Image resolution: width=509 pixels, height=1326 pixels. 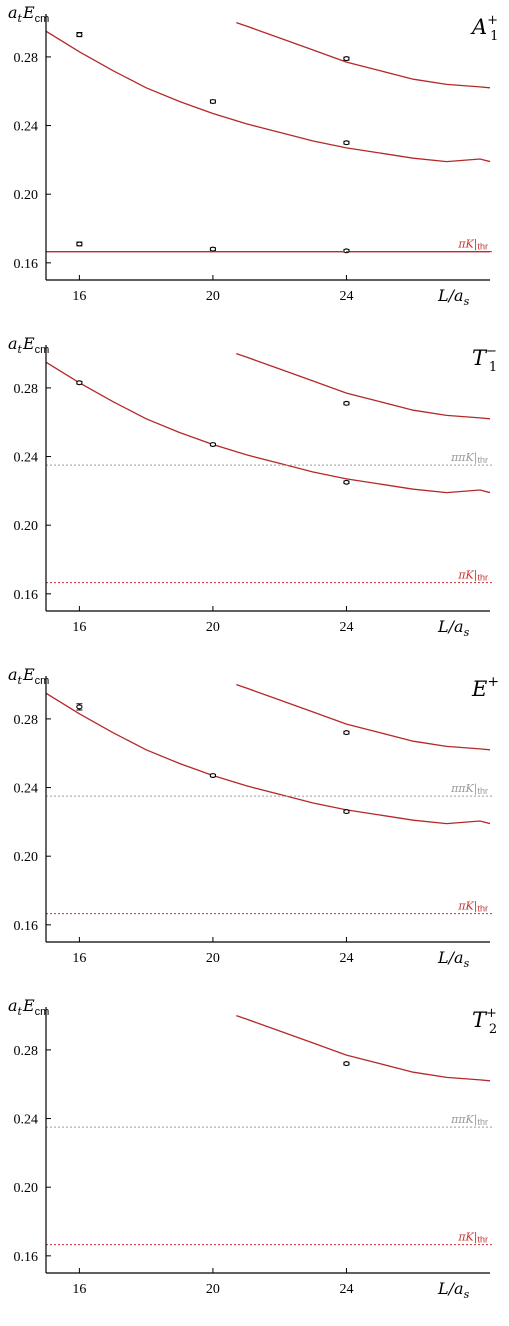 I want to click on threshold-label-0: ππK|thr, so click(x=469, y=458).